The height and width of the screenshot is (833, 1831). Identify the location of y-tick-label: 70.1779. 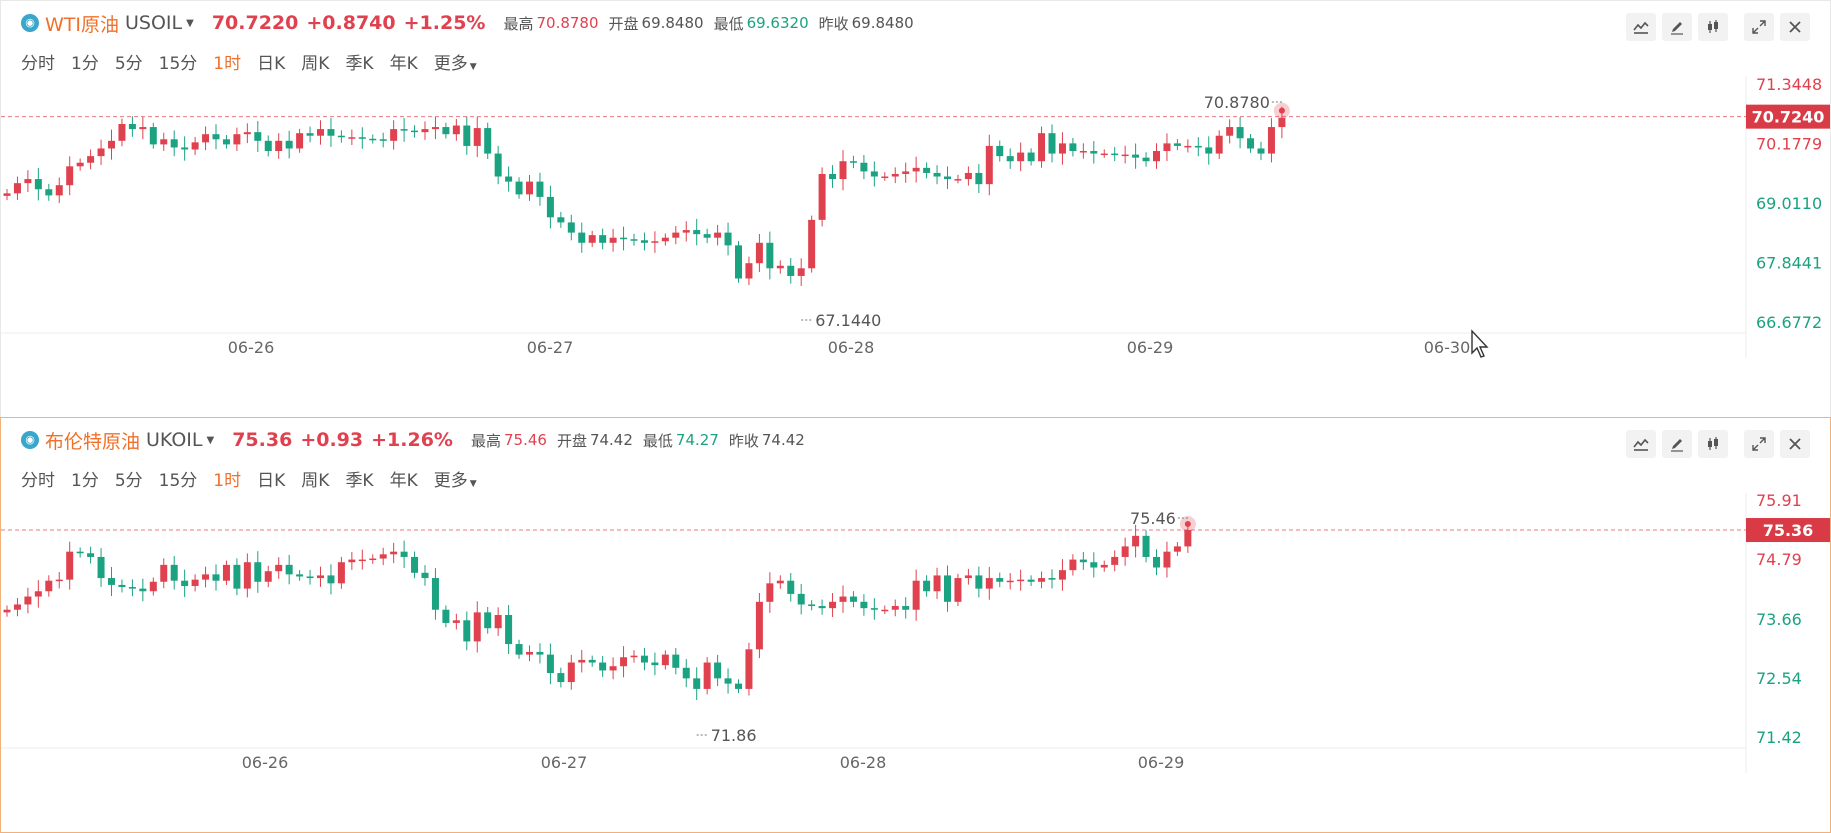
(1789, 144).